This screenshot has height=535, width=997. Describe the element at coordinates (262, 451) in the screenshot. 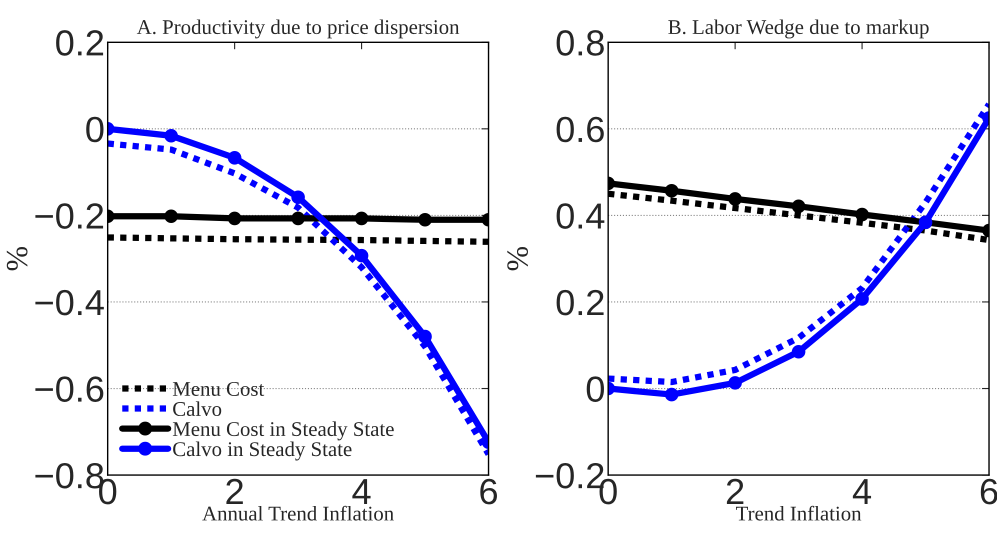

I see `legend-label: Calvo in Steady State` at that location.